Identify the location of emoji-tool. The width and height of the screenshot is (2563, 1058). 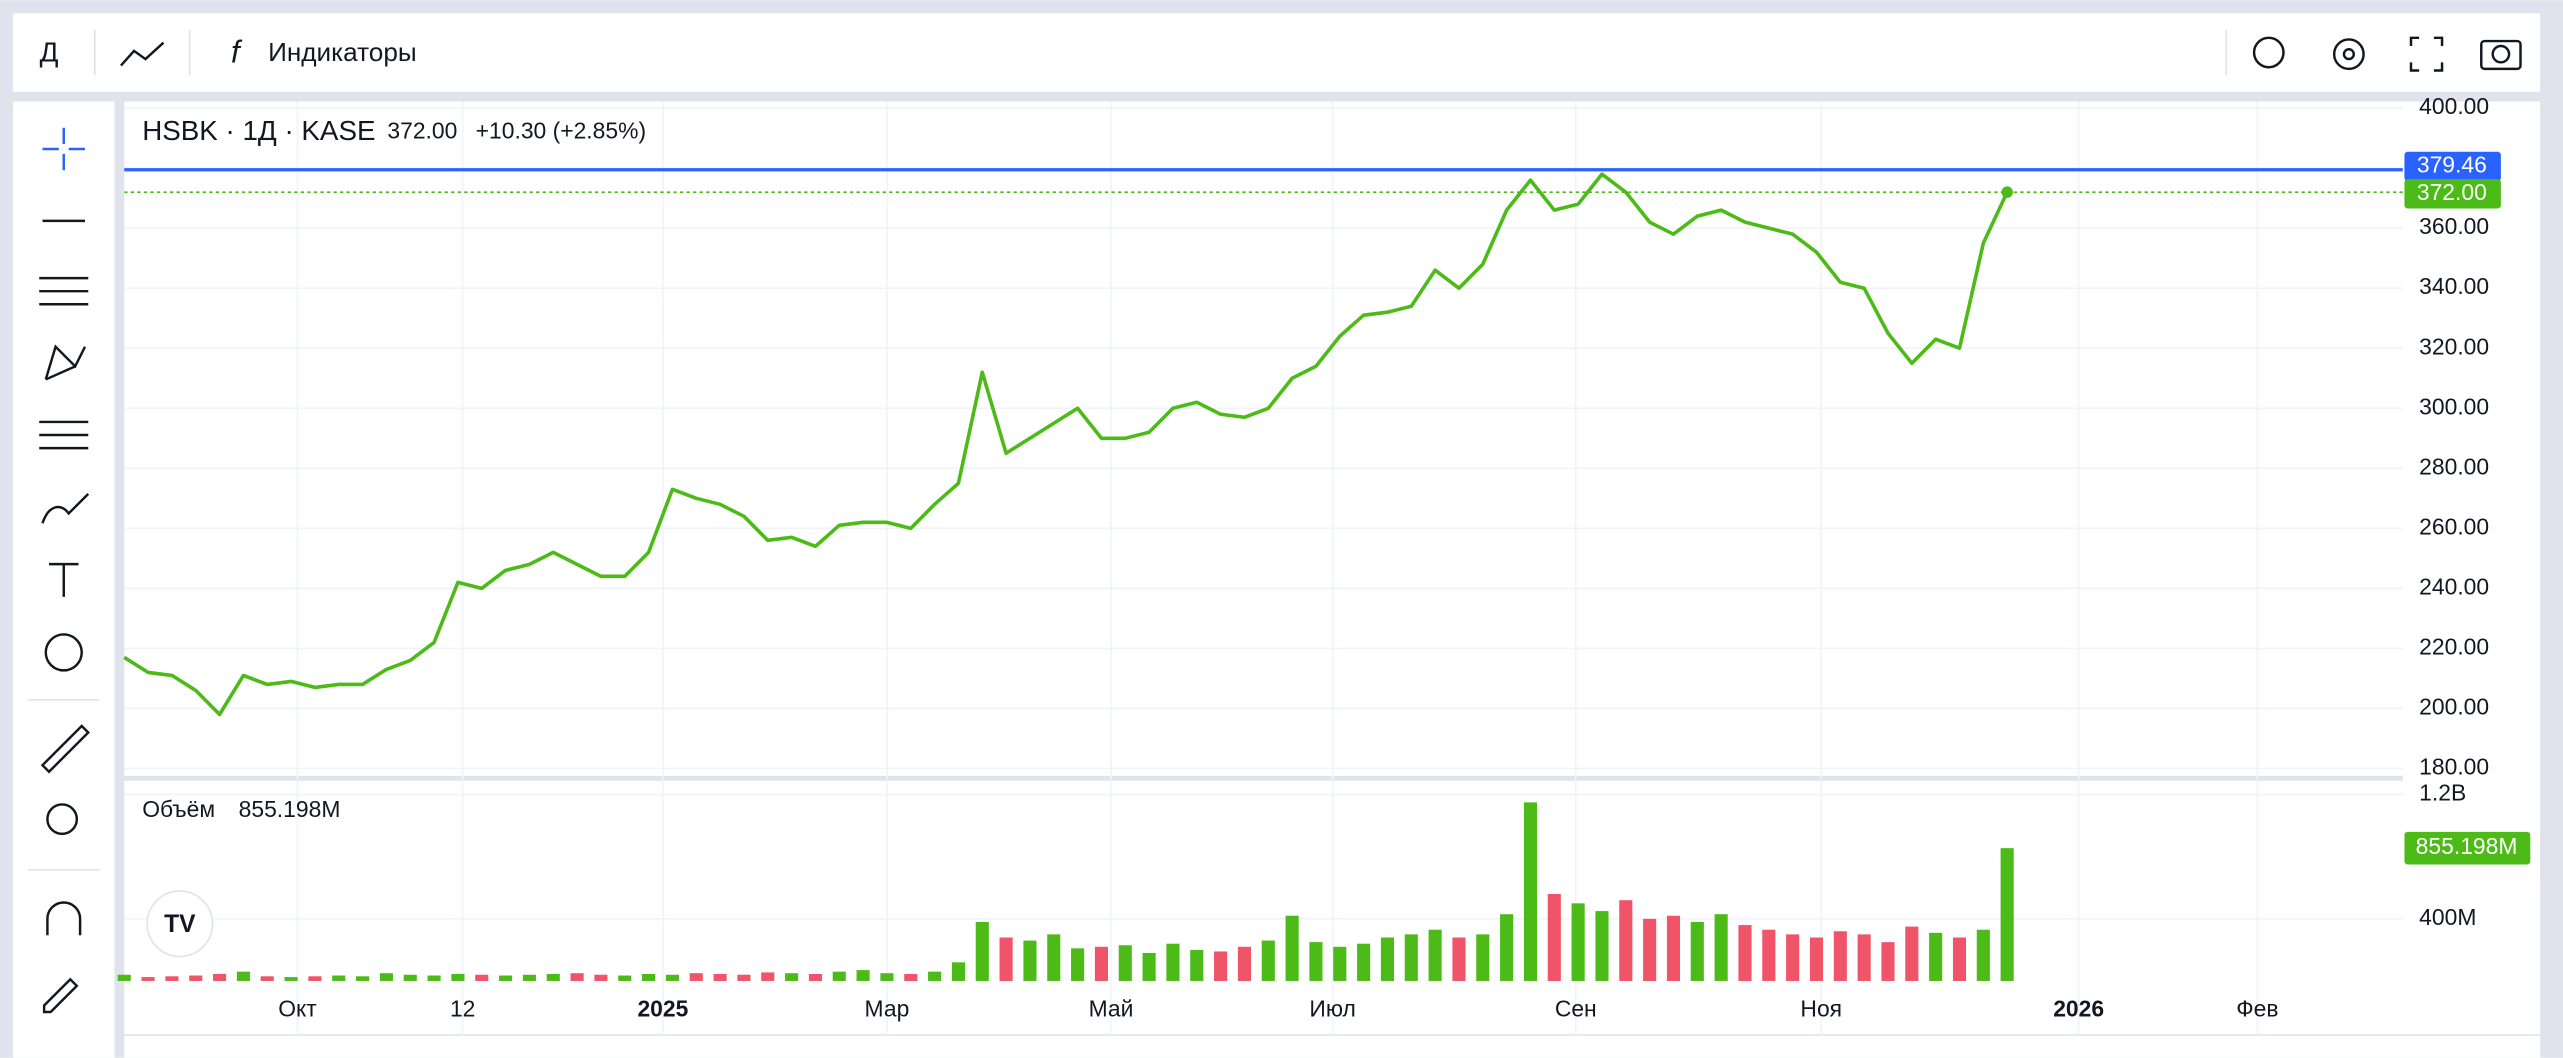
(63, 652).